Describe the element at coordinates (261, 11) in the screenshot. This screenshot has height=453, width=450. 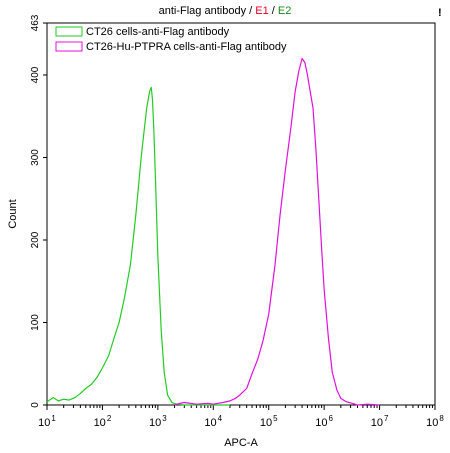
I see `title-e1: E1` at that location.